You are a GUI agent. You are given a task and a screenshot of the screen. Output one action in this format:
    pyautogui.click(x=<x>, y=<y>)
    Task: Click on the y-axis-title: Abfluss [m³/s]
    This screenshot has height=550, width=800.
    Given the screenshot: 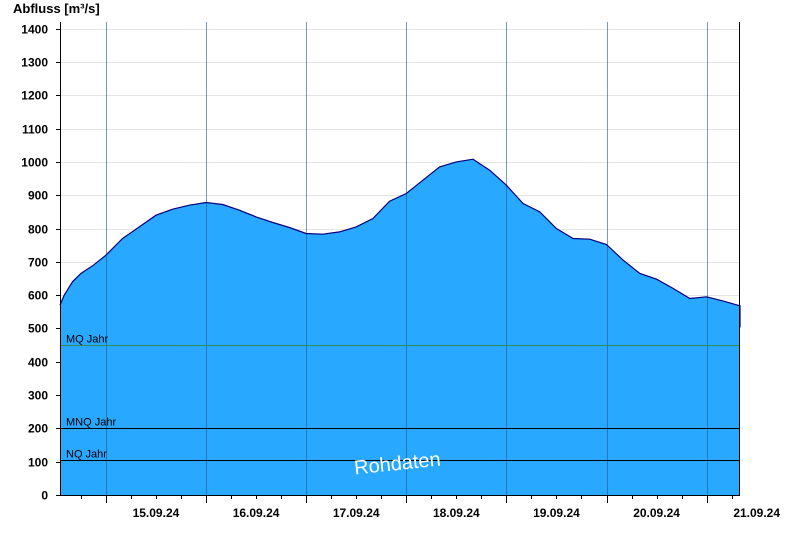 What is the action you would take?
    pyautogui.click(x=56, y=8)
    